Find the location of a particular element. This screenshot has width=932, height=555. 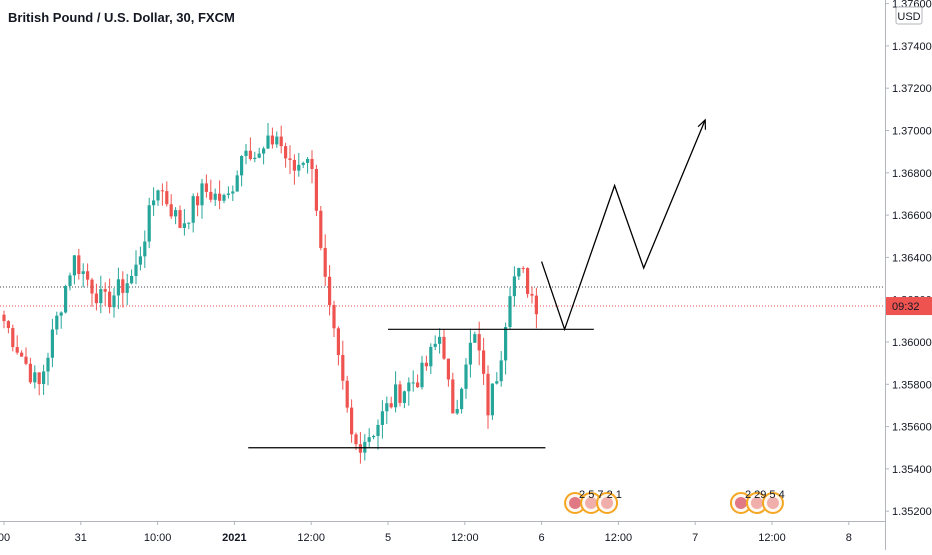

time-tick-label: 6 is located at coordinates (542, 538).